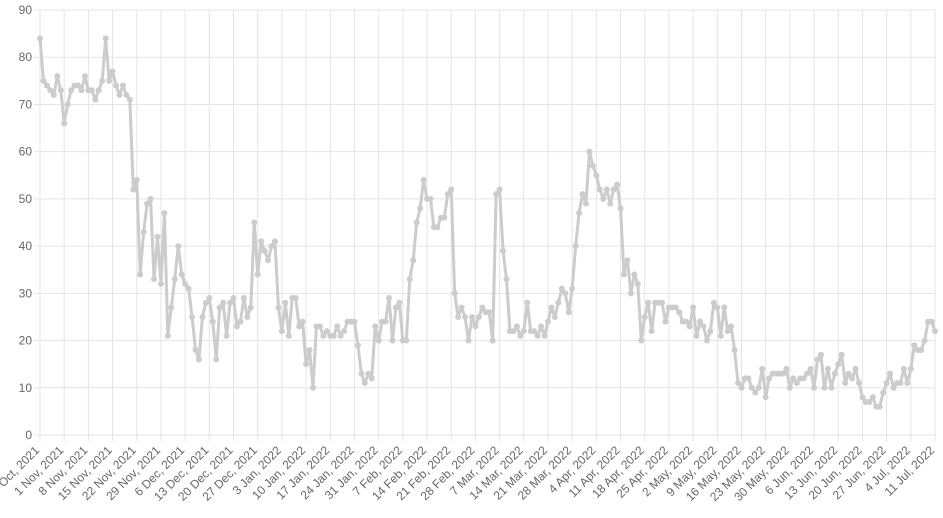 The image size is (943, 518). I want to click on y-tick-label: 60, so click(26, 152).